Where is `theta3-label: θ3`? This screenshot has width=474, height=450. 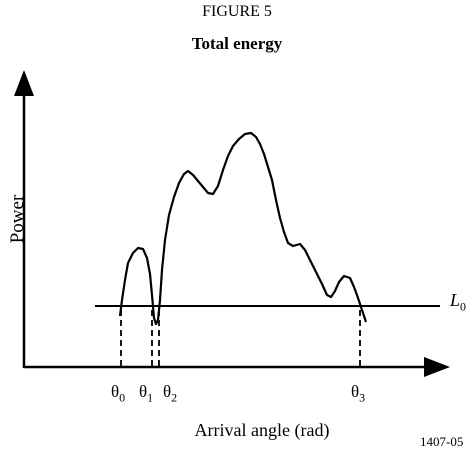
theta3-label: θ3 is located at coordinates (358, 393).